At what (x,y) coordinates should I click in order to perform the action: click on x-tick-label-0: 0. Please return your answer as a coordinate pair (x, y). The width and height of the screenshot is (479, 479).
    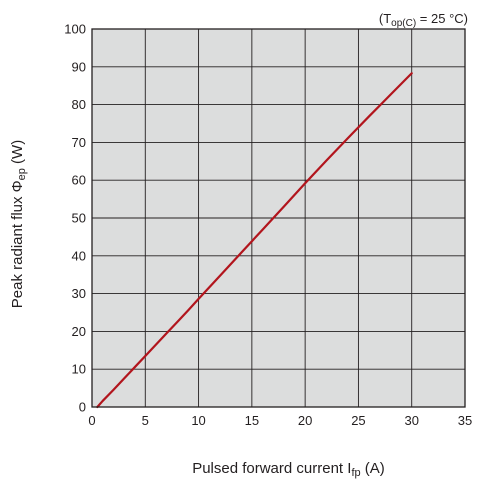
    Looking at the image, I should click on (91, 420).